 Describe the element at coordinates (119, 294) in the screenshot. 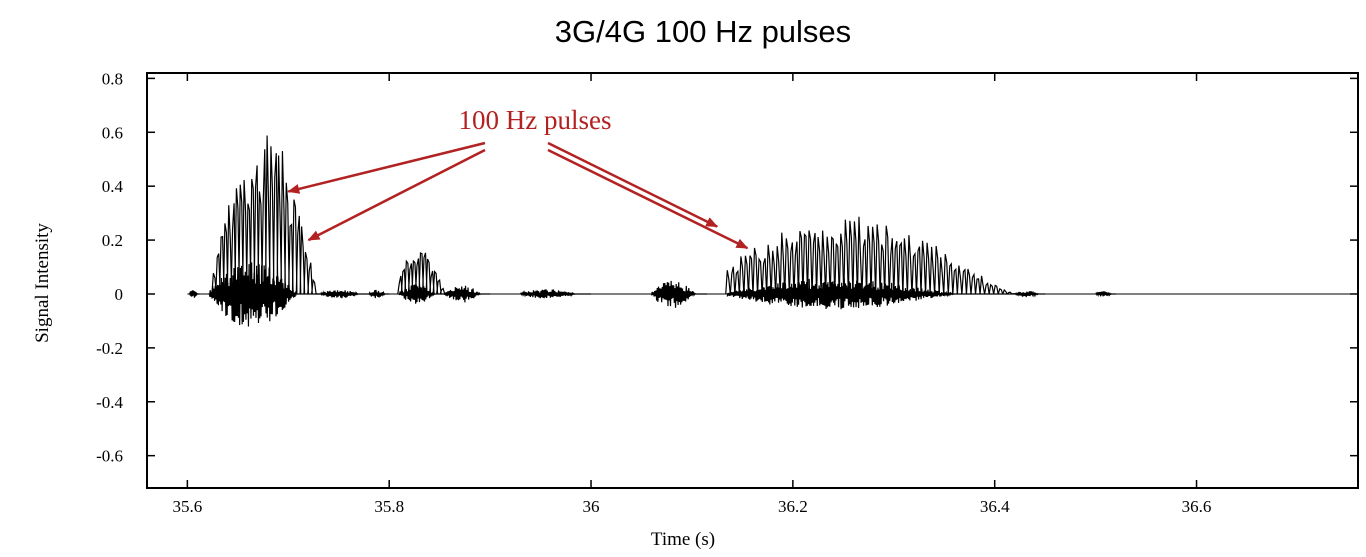

I see `y-tick-label: 0` at that location.